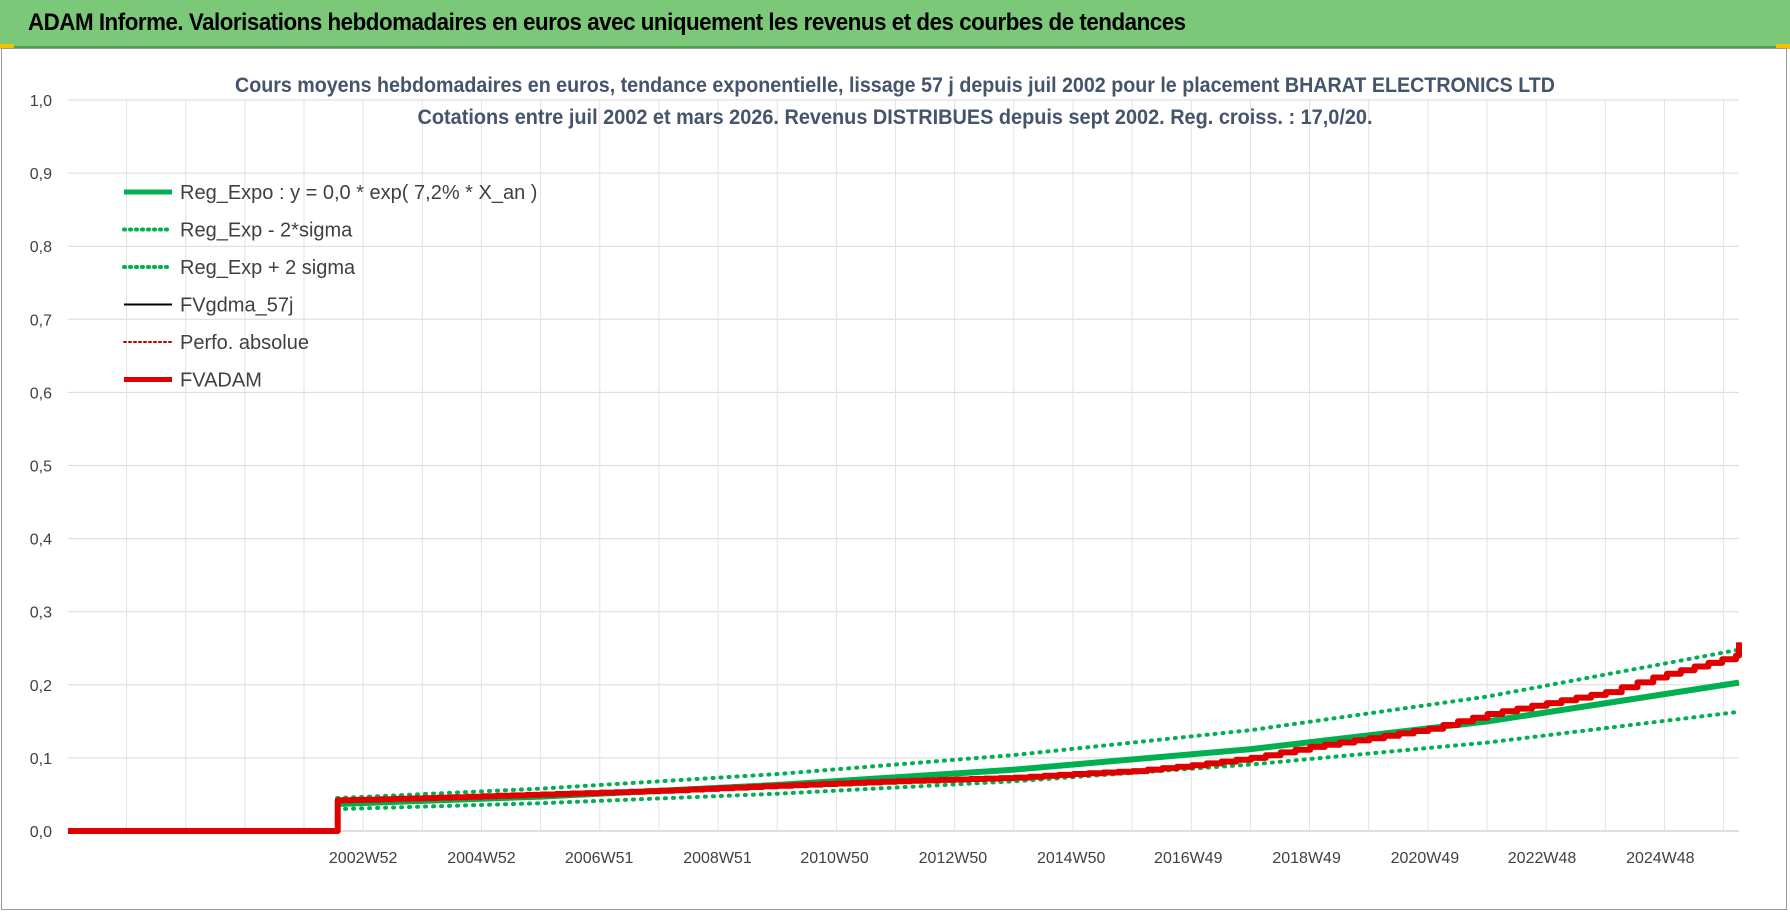 The height and width of the screenshot is (912, 1790). What do you see at coordinates (244, 343) in the screenshot?
I see `legend-label: Perfo. absolue` at bounding box center [244, 343].